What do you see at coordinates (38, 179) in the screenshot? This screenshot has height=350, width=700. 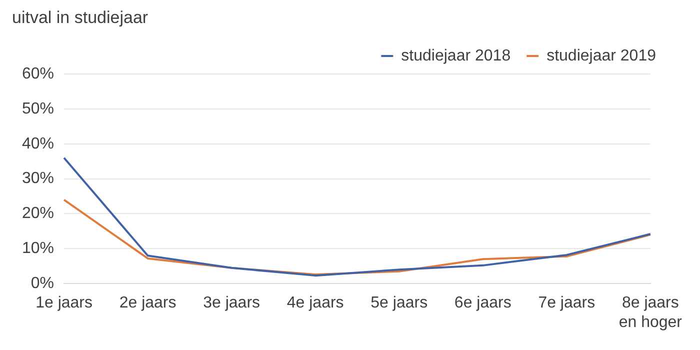 I see `y-tick-label: 30%` at bounding box center [38, 179].